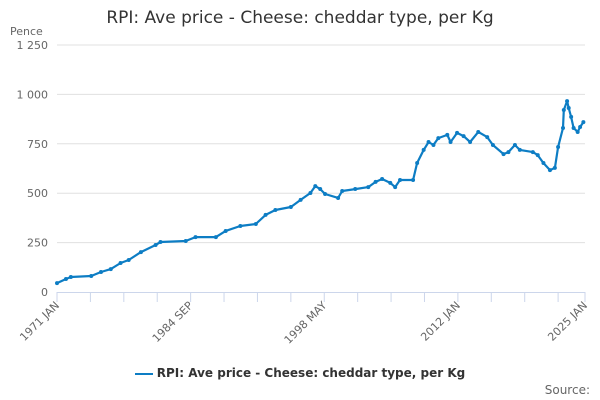  Describe the element at coordinates (567, 321) in the screenshot. I see `x-tick-label: 2025 JAN` at that location.